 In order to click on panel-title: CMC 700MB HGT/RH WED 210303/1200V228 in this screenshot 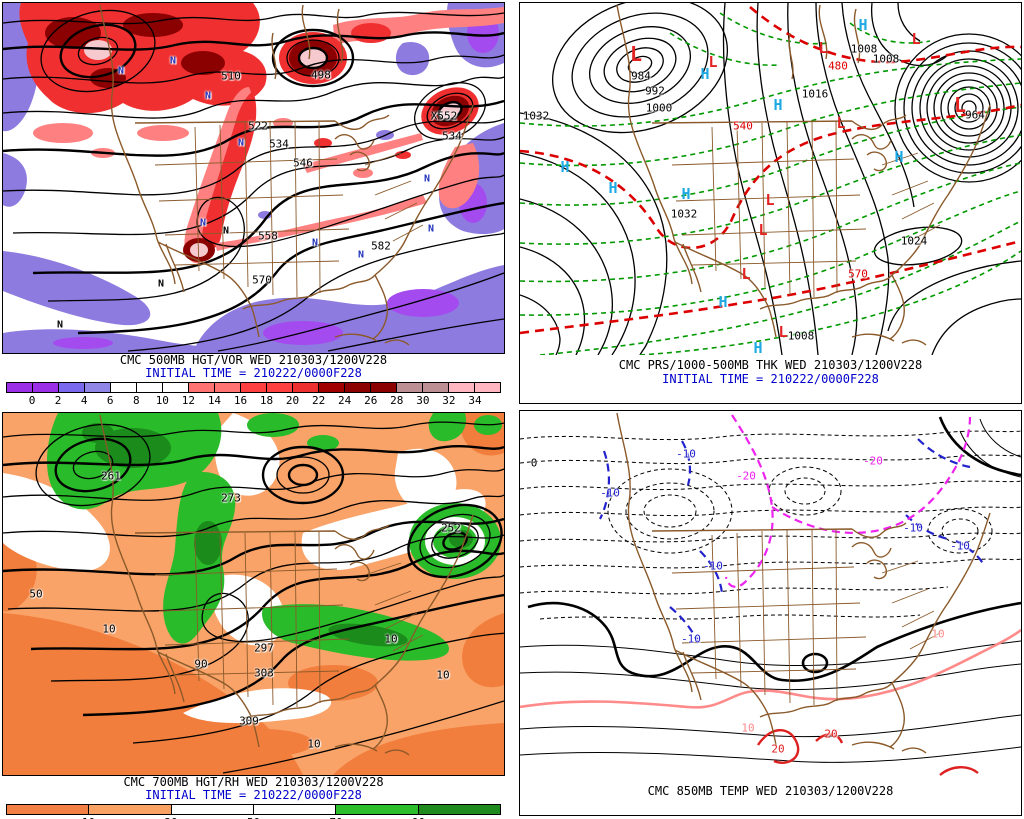, I will do `click(253, 782)`.